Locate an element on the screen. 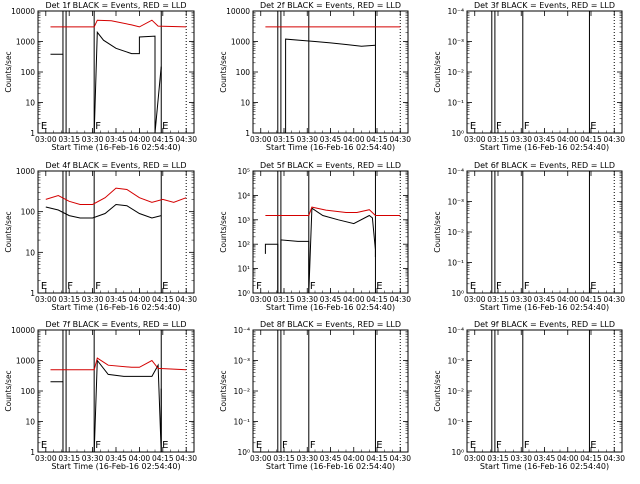  y-tick-label: 10⁻⁴ is located at coordinates (455, 11).